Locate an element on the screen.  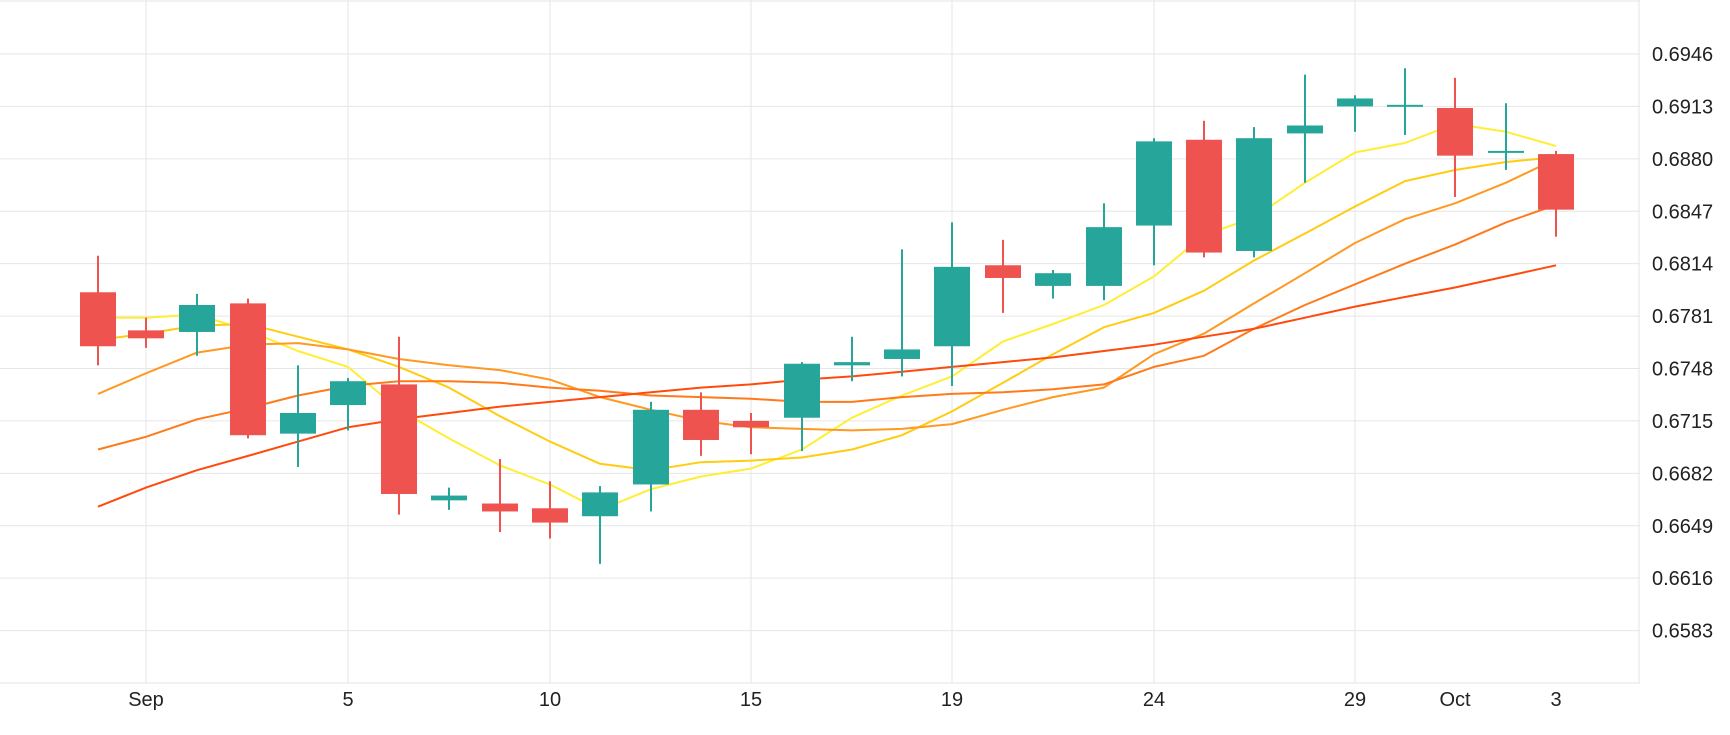
x-tick-label: 19 is located at coordinates (952, 700).